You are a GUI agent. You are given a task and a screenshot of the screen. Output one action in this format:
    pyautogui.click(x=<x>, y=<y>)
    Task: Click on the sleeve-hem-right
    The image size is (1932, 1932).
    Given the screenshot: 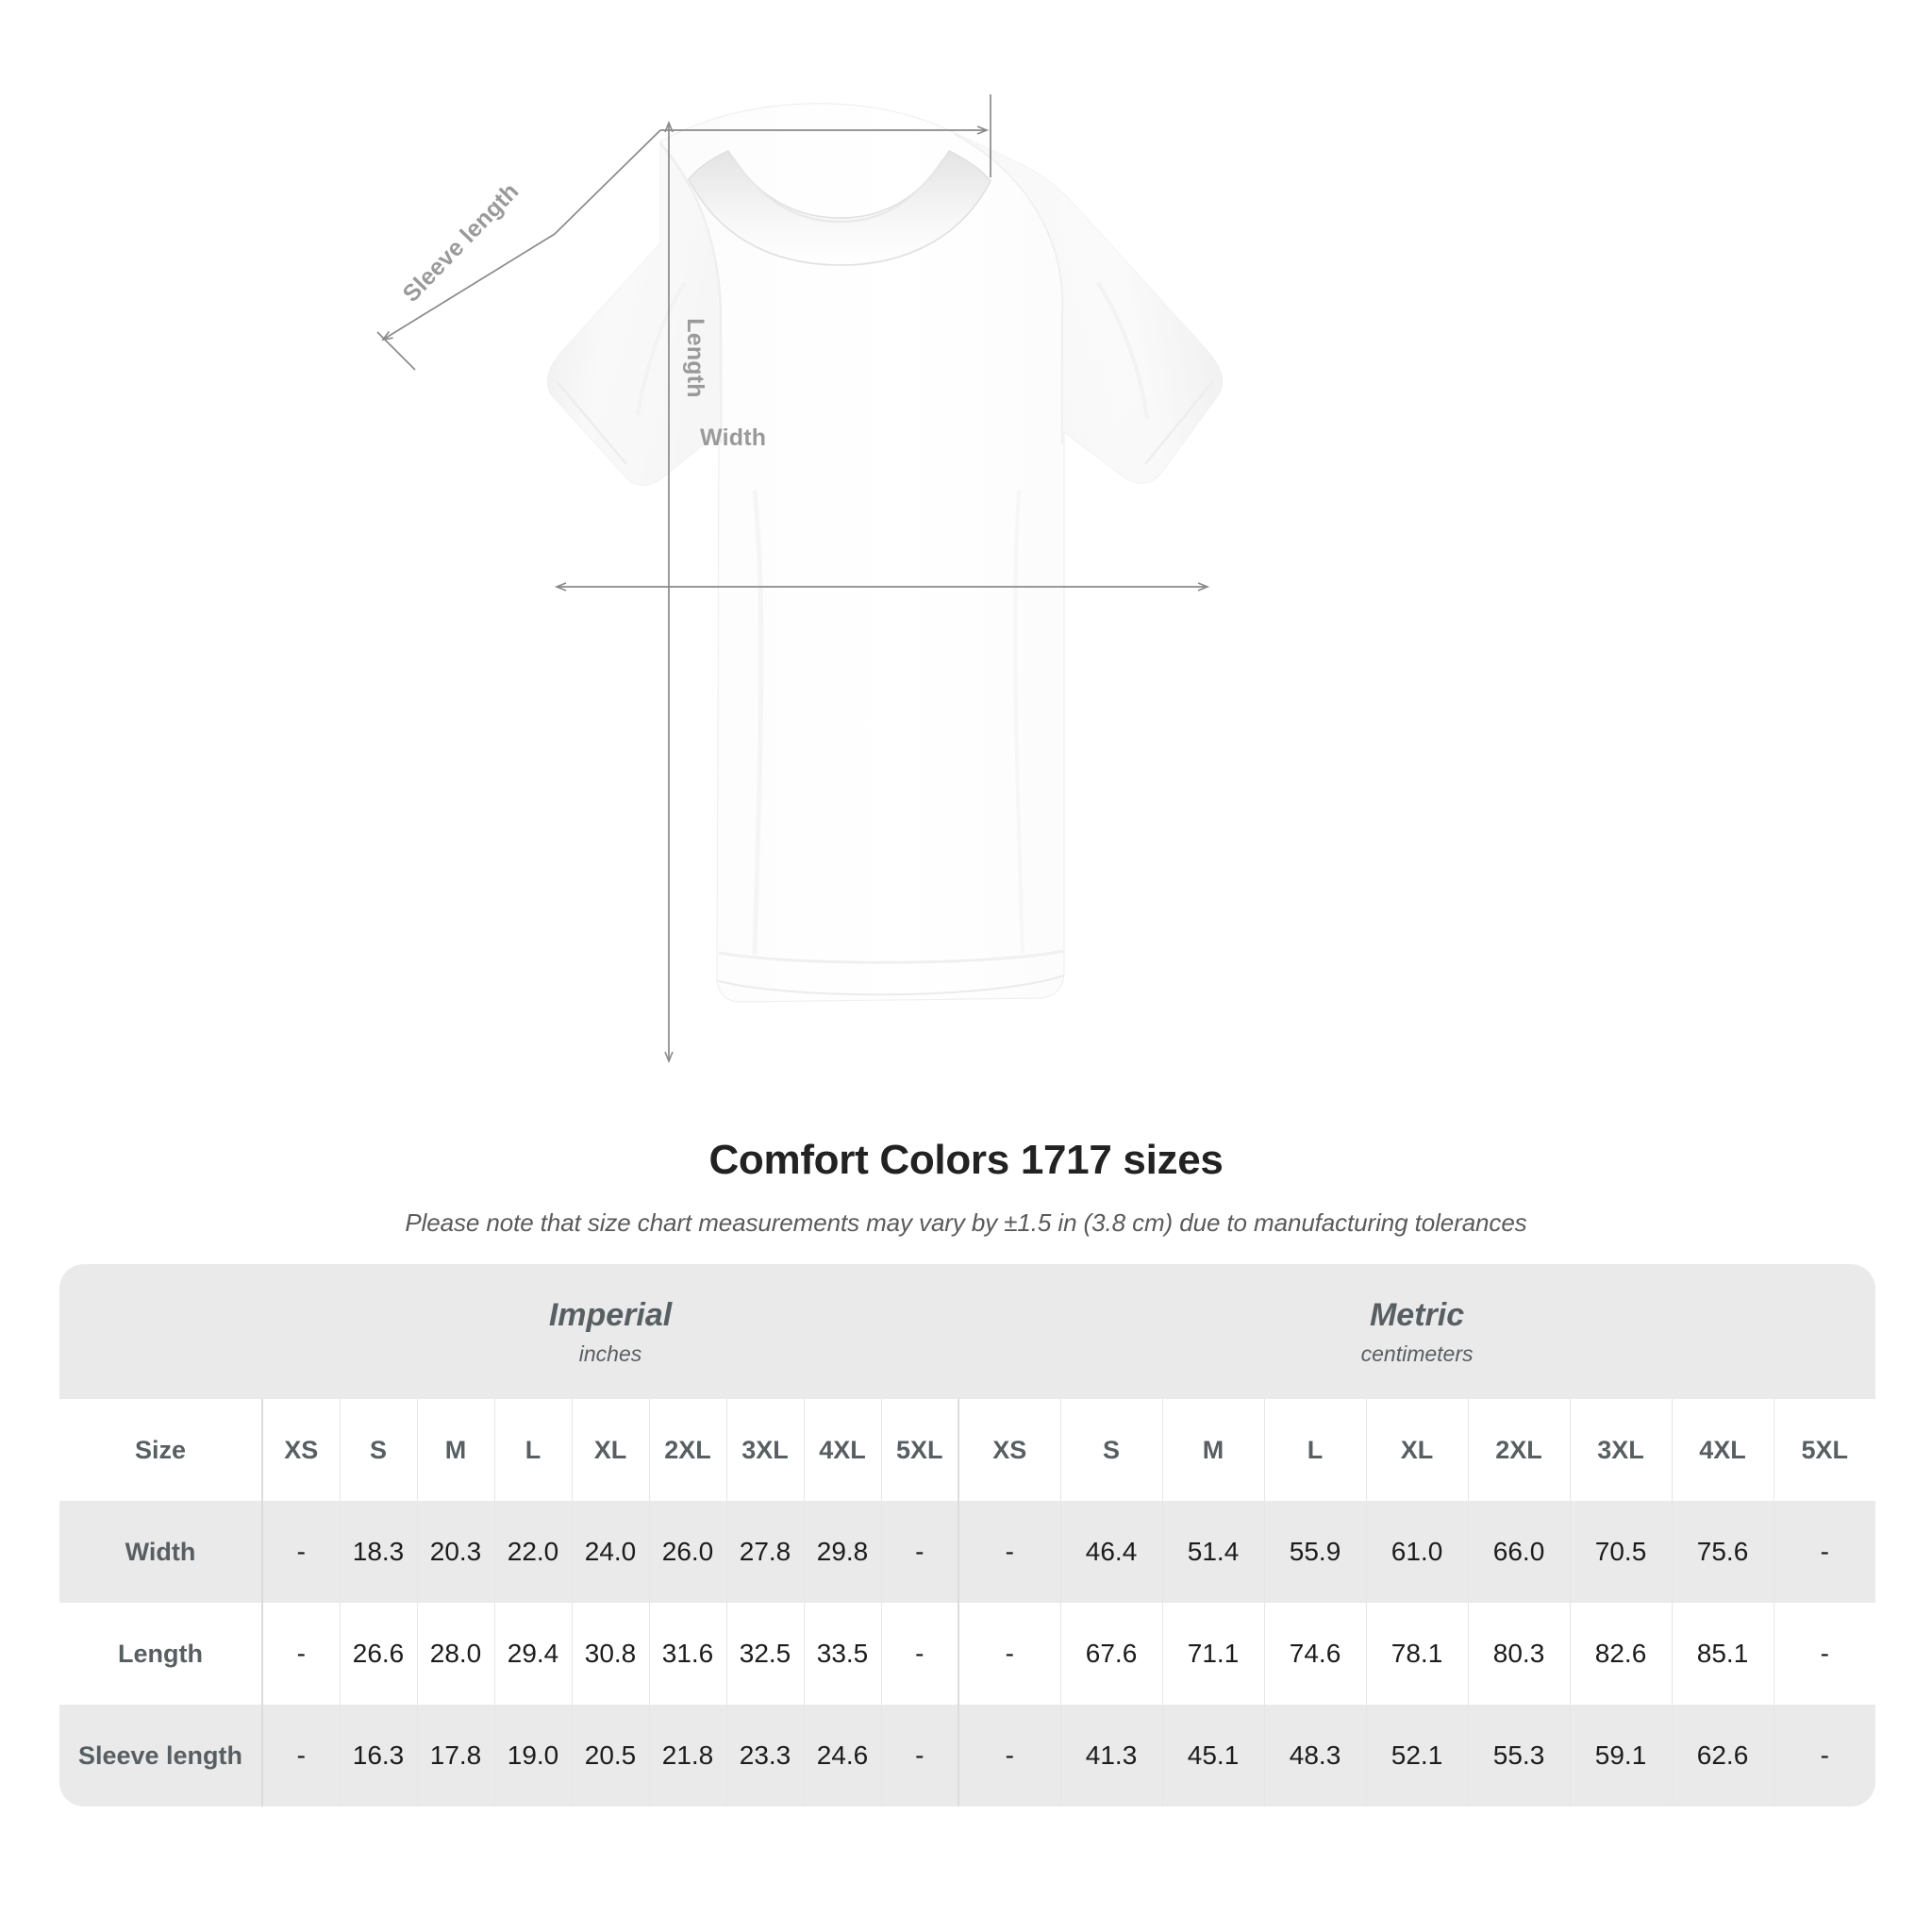 What is the action you would take?
    pyautogui.click(x=1179, y=423)
    